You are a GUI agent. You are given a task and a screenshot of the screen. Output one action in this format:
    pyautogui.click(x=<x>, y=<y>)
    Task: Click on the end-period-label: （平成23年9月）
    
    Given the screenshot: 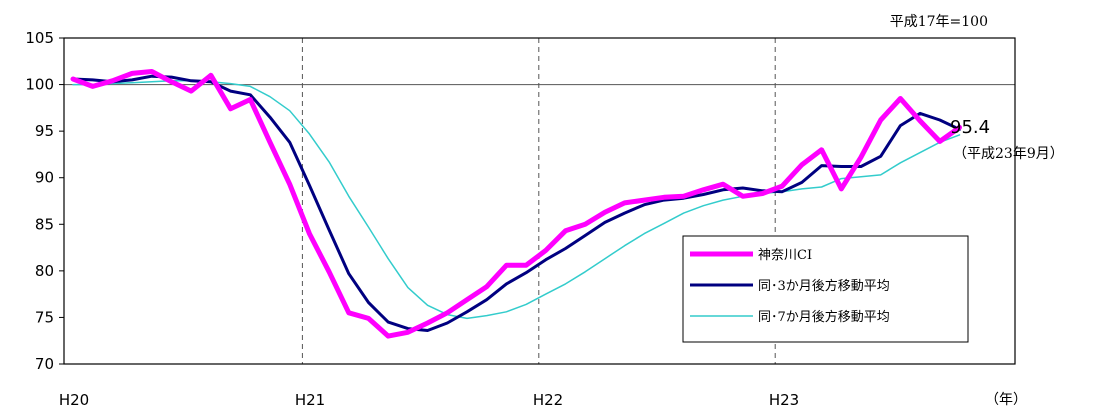 What is the action you would take?
    pyautogui.click(x=1008, y=154)
    